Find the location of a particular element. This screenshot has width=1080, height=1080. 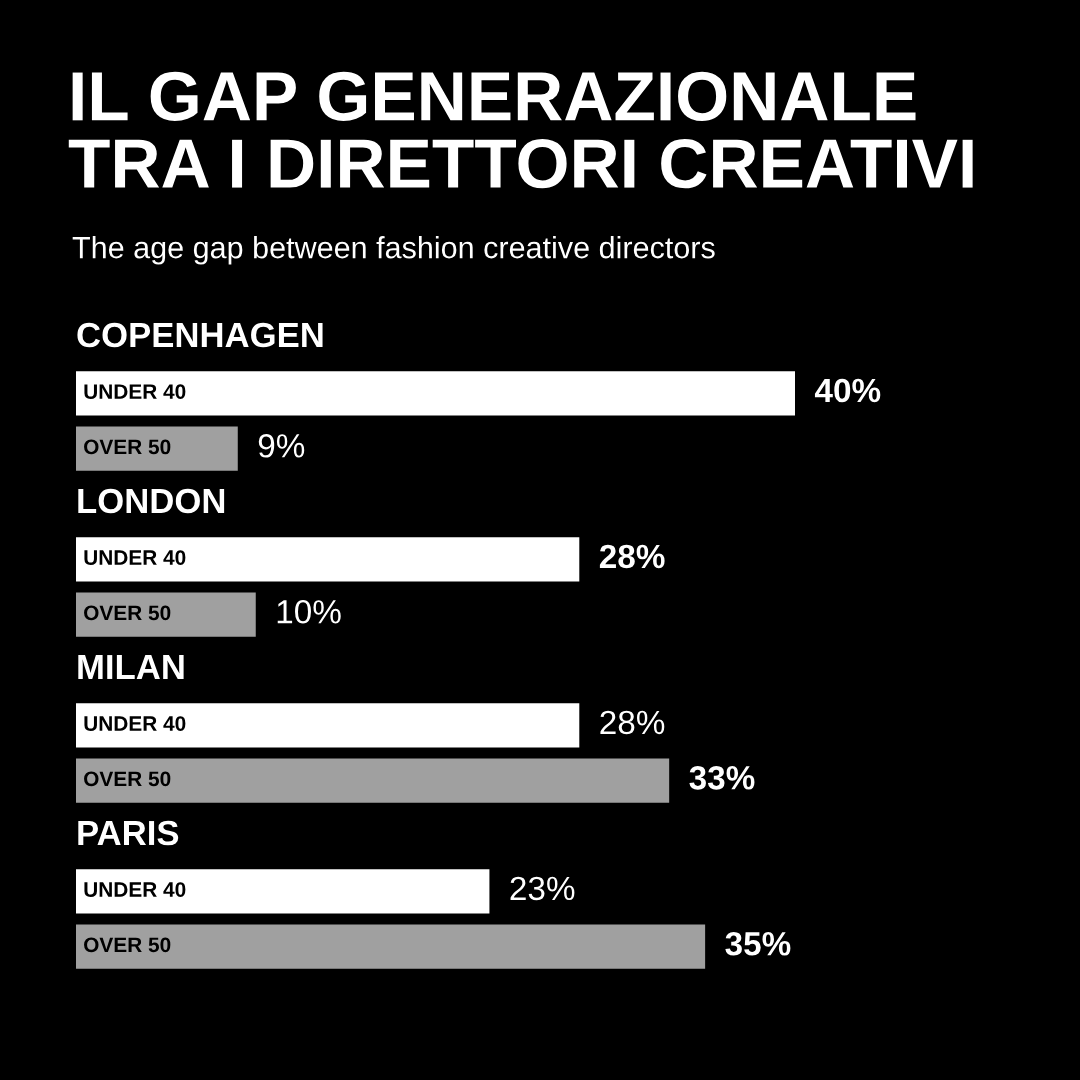

chart-subtitle: The age gap between fashion creative directors is located at coordinates (393, 250).